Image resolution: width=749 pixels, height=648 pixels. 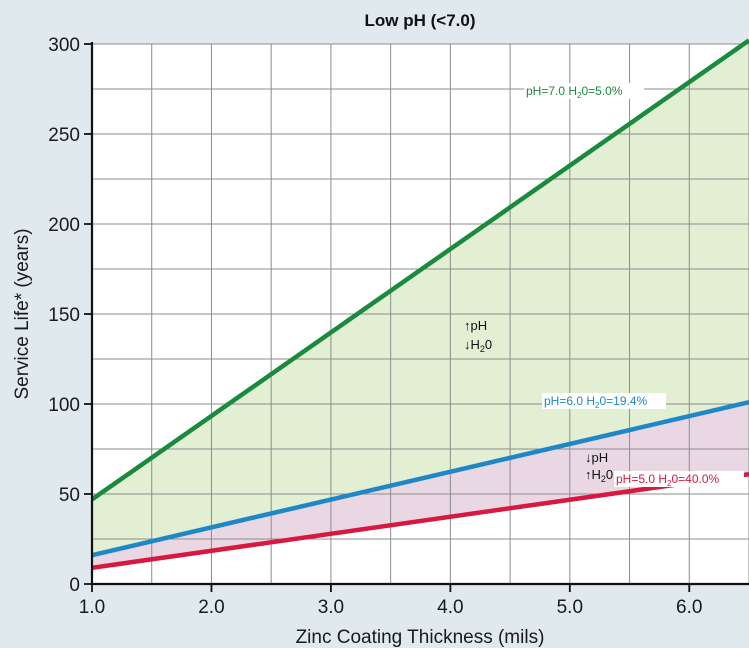 I want to click on x-tick-label: 4.0, so click(x=450, y=607).